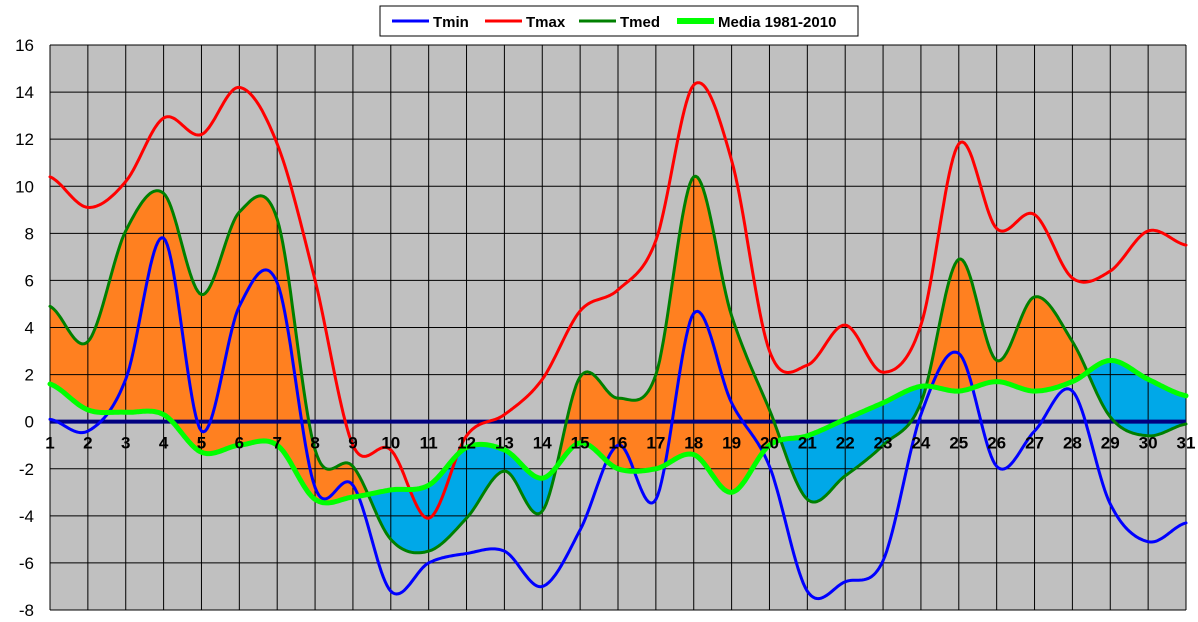  Describe the element at coordinates (314, 443) in the screenshot. I see `x-tick-label: 8` at that location.